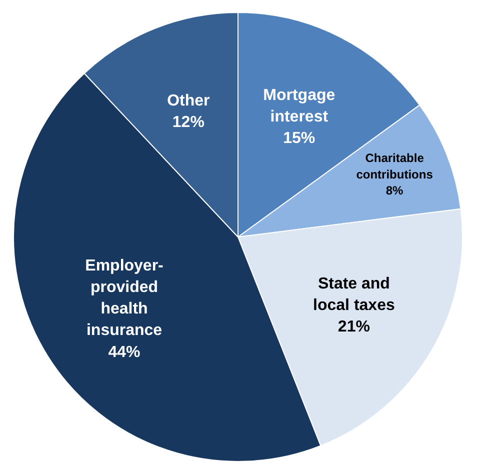  What do you see at coordinates (188, 122) in the screenshot?
I see `data-label: 12%` at bounding box center [188, 122].